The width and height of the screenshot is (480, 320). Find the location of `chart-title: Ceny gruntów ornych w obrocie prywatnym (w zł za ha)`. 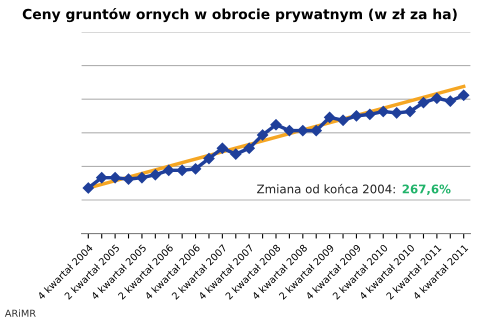

chart-title: Ceny gruntów ornych w obrocie prywatnym (w zł za ha) is located at coordinates (239, 15).